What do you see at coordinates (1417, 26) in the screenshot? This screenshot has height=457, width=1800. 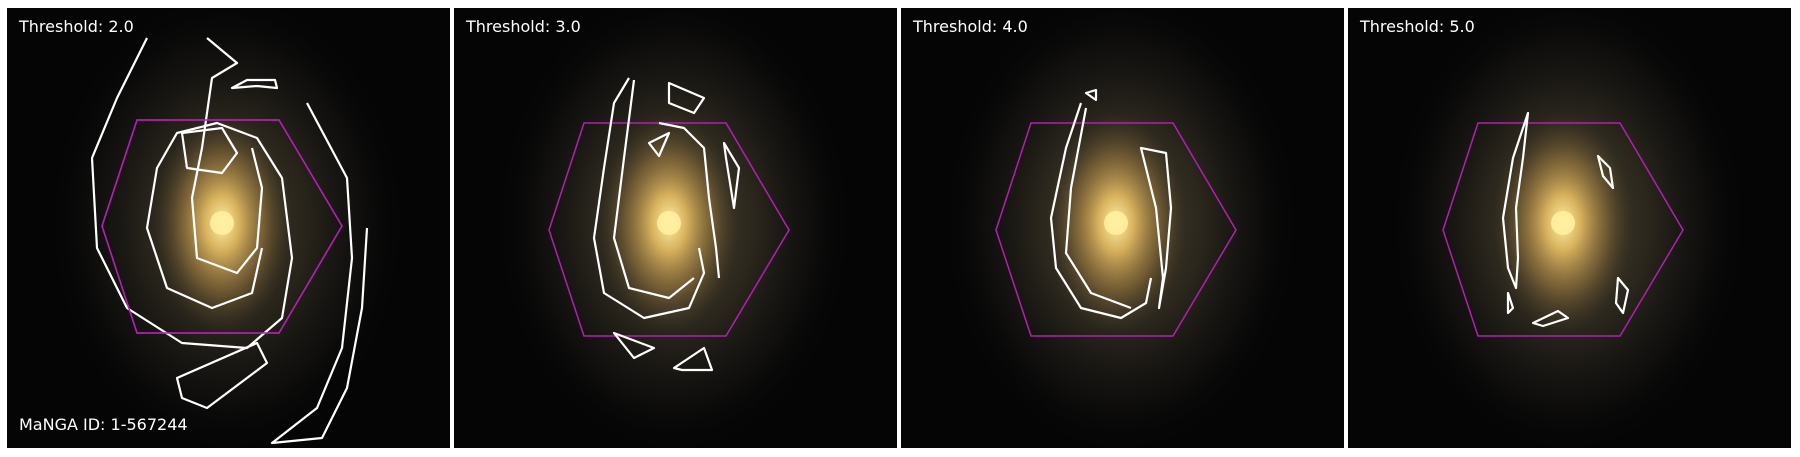 I see `threshold-label: Threshold: 5.0` at bounding box center [1417, 26].